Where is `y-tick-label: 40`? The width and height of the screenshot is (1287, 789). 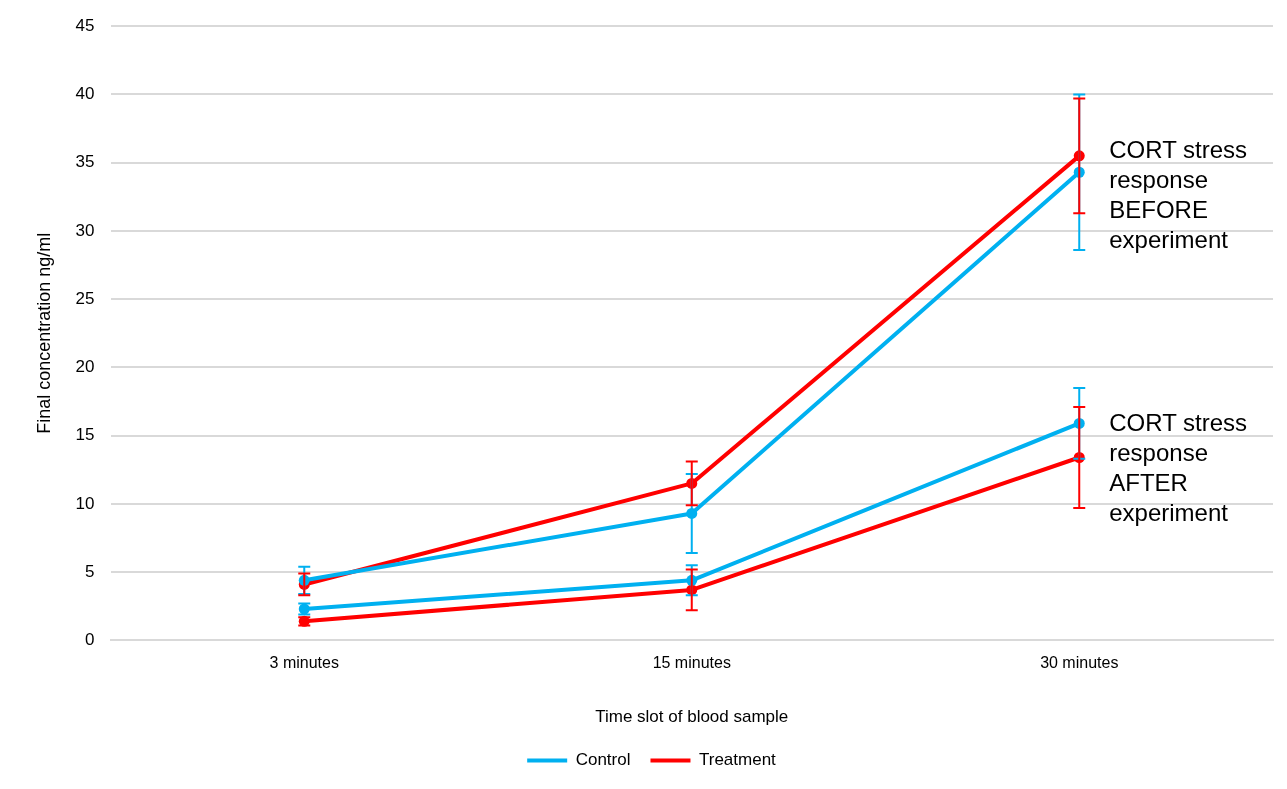
y-tick-label: 40 is located at coordinates (85, 94).